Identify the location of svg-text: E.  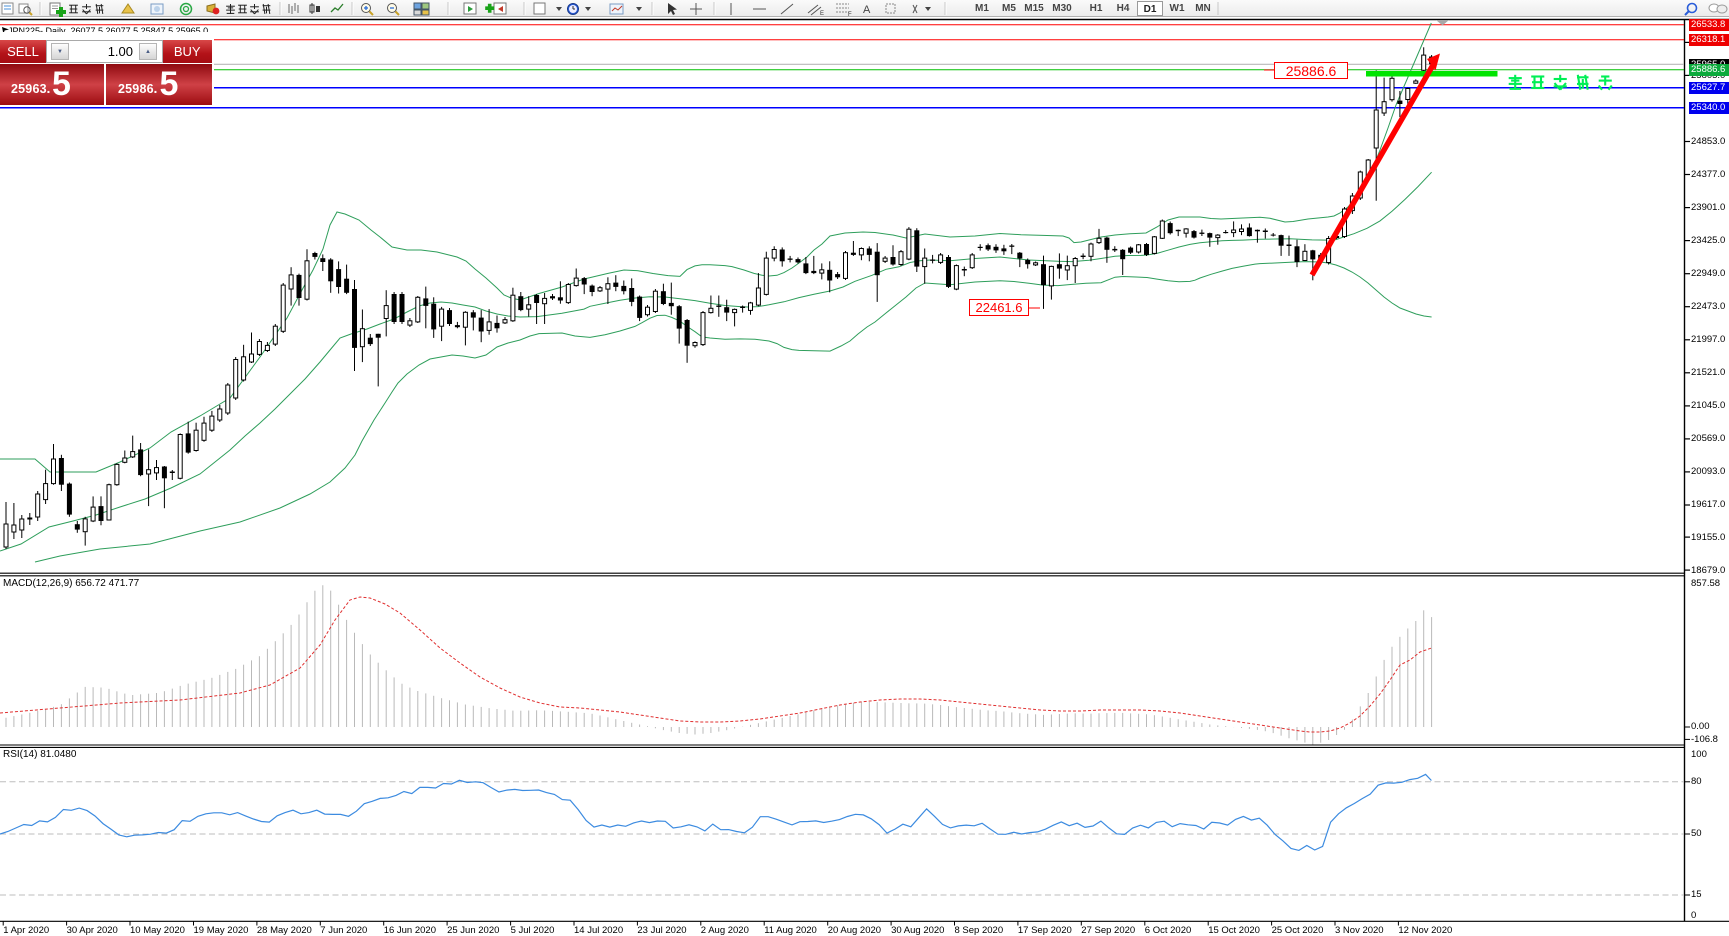
(822, 14).